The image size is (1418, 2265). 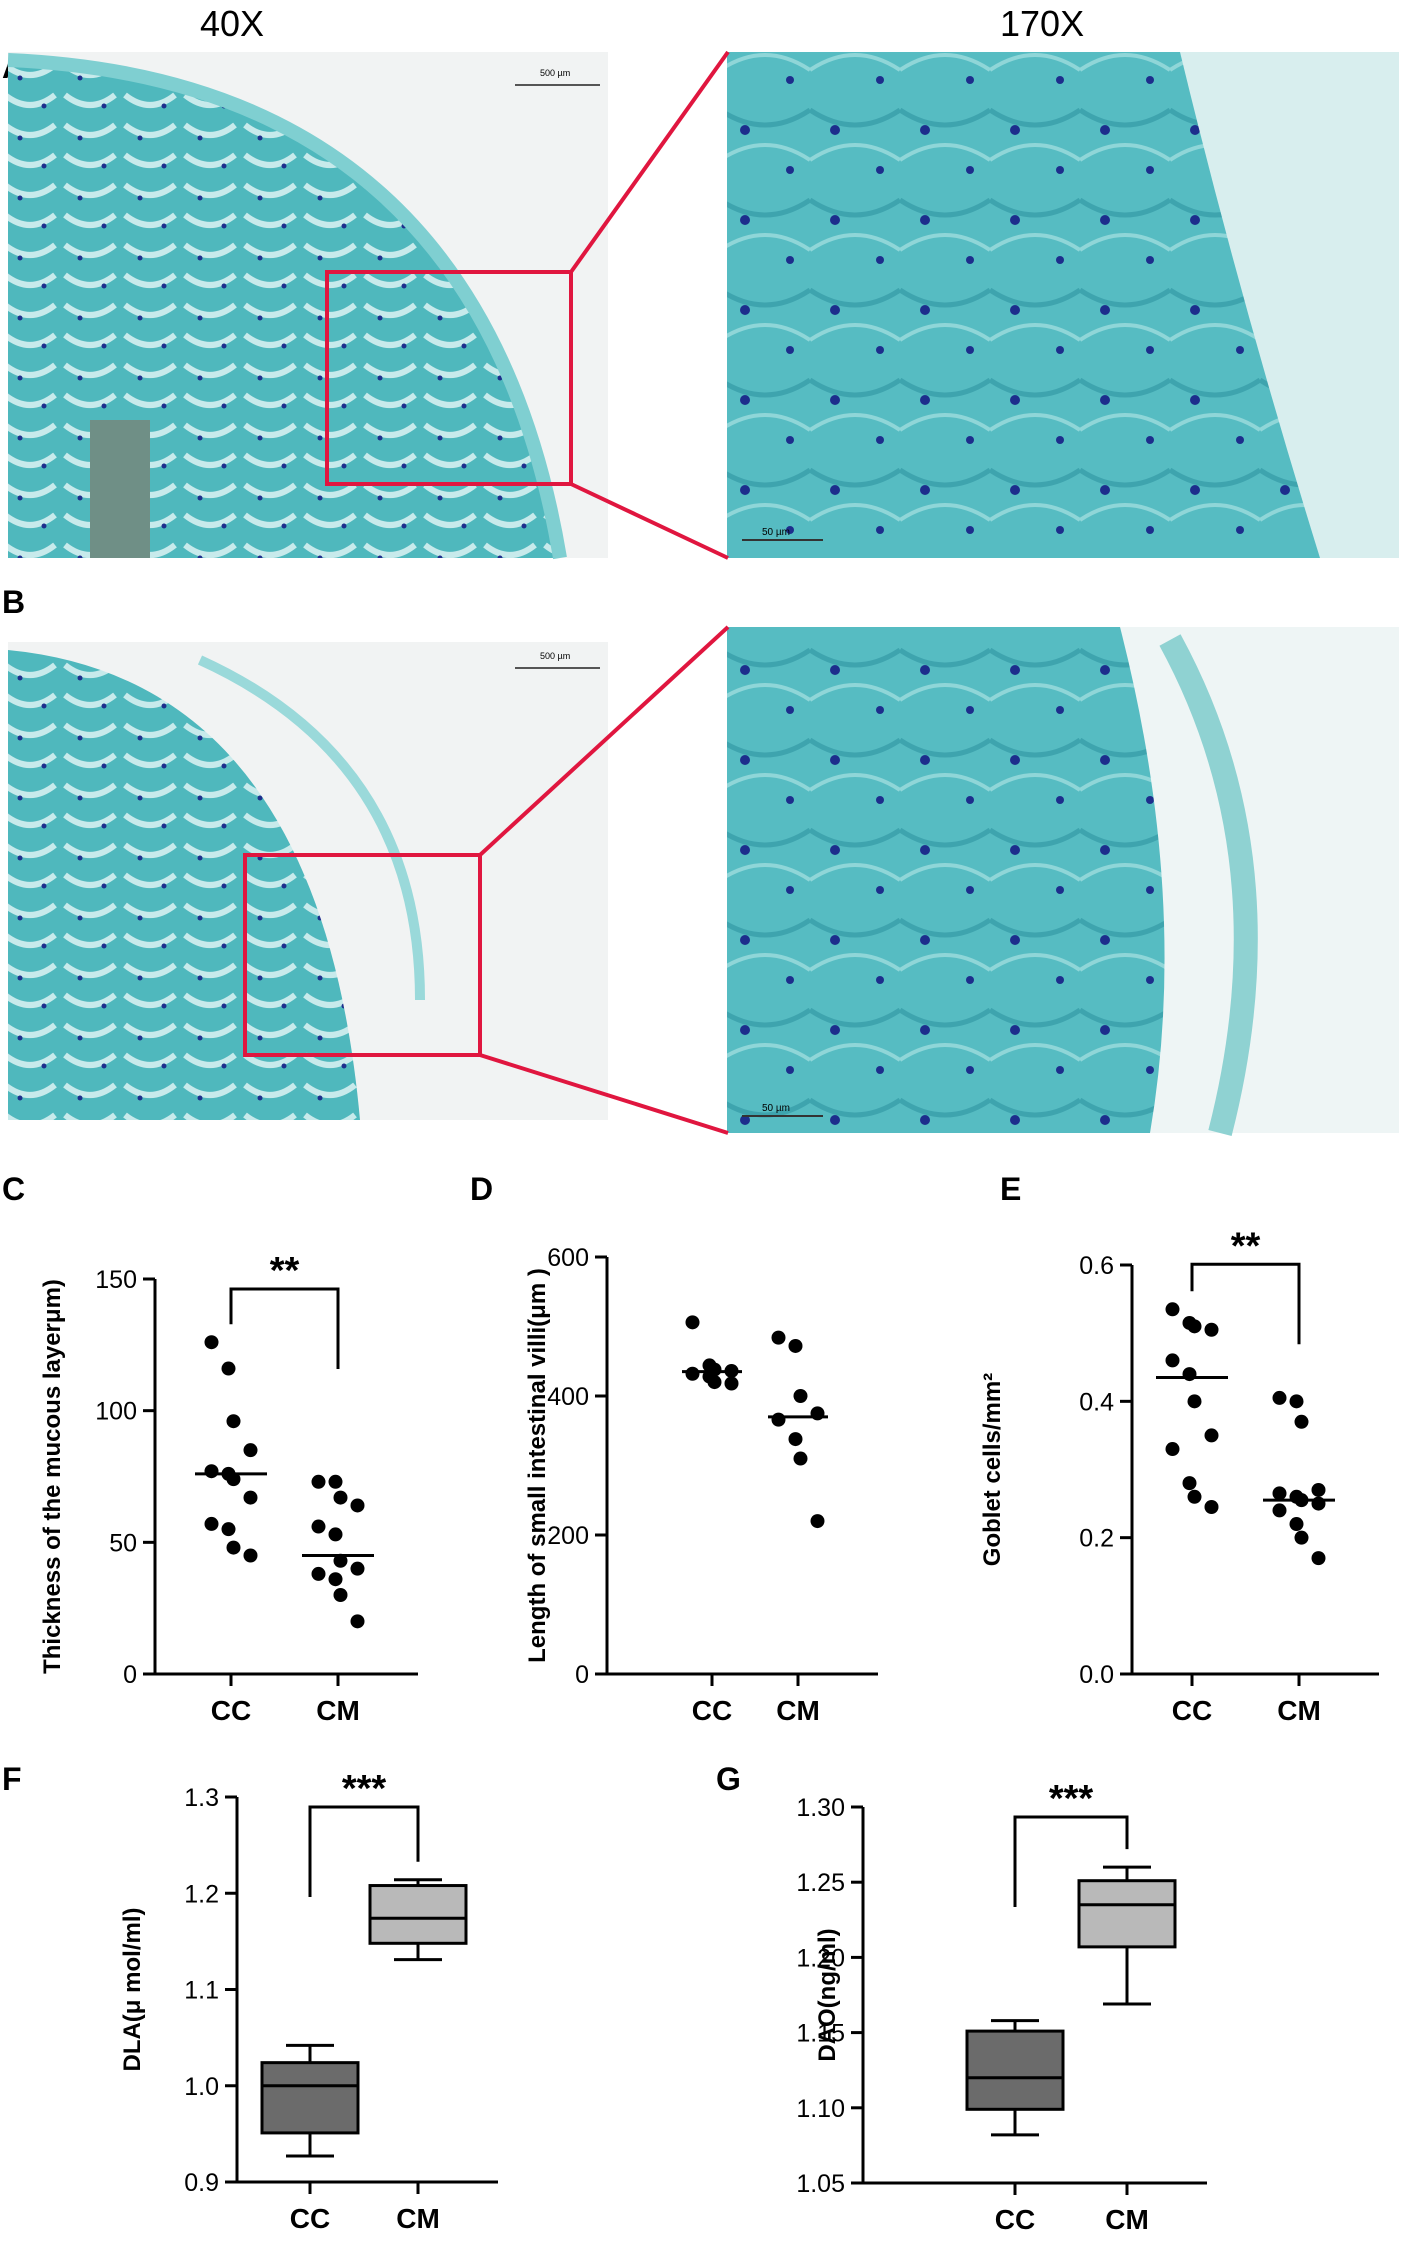 What do you see at coordinates (820, 1808) in the screenshot?
I see `y-tick-label: 1.30` at bounding box center [820, 1808].